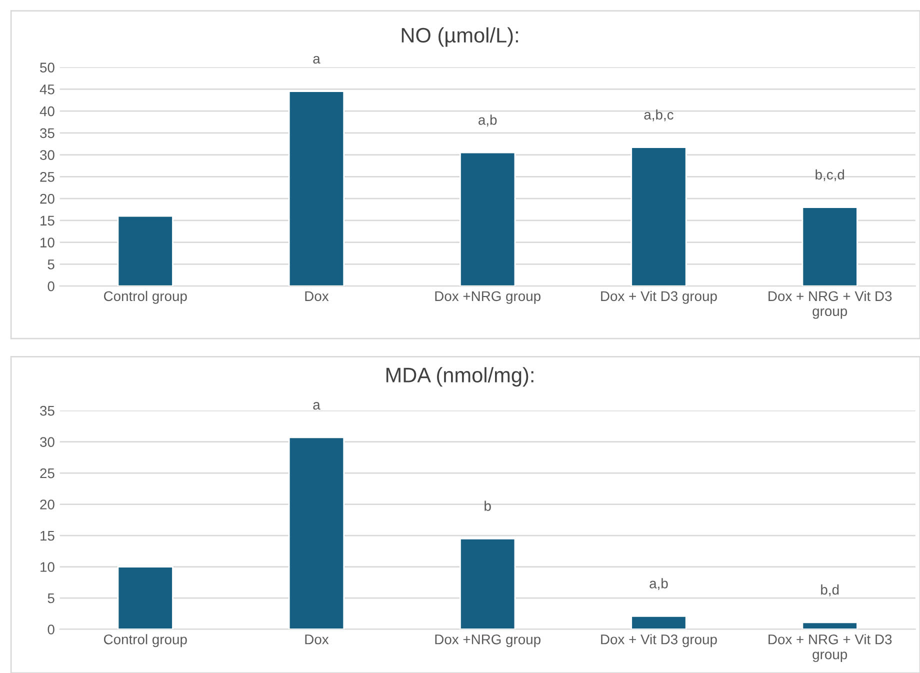 The height and width of the screenshot is (673, 920). What do you see at coordinates (460, 37) in the screenshot?
I see `chart-title: NO (µmol/L):` at bounding box center [460, 37].